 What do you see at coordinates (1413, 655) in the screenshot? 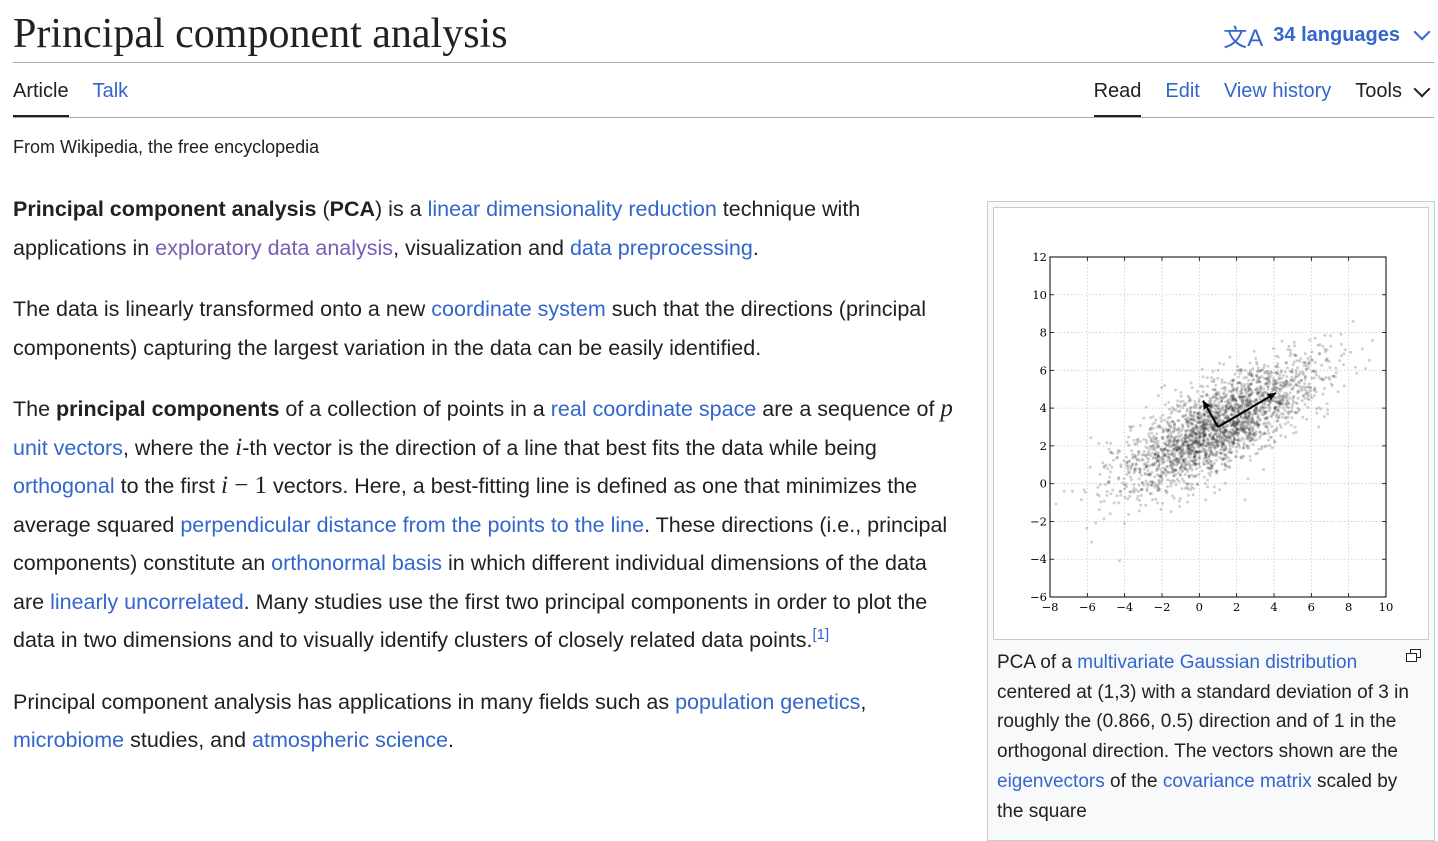
I see `magnify-icon` at bounding box center [1413, 655].